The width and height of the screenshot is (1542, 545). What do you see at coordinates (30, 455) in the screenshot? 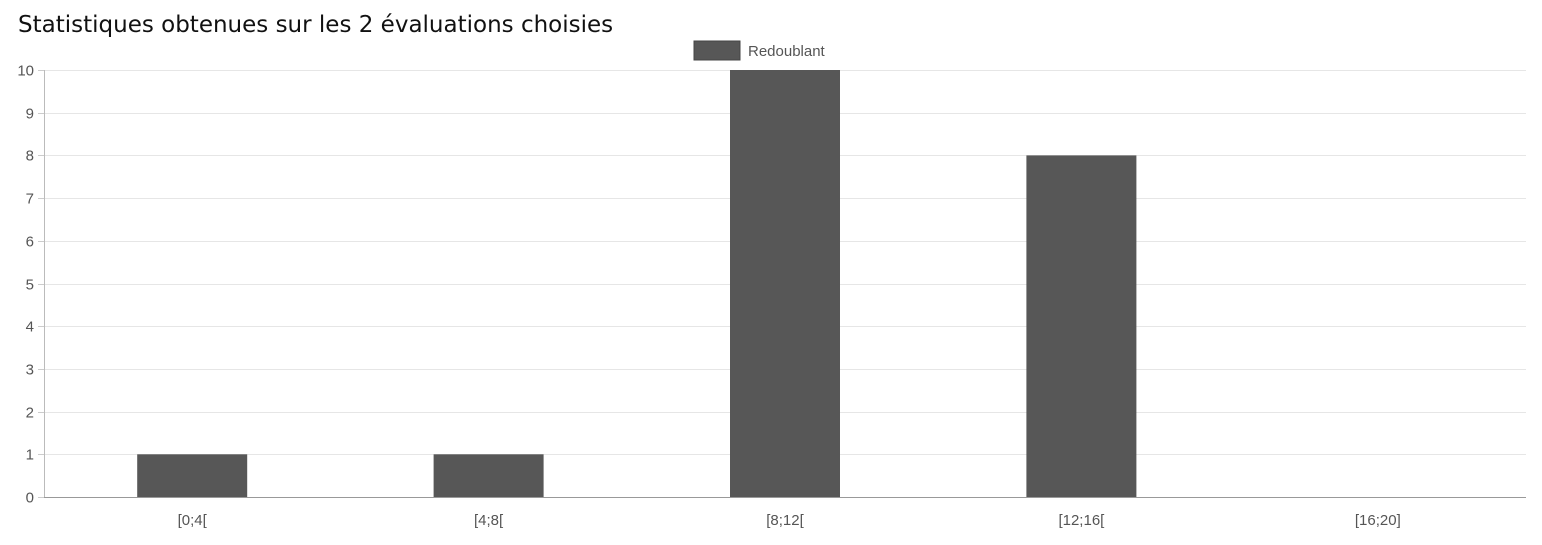
I see `y-tick-label: 1` at bounding box center [30, 455].